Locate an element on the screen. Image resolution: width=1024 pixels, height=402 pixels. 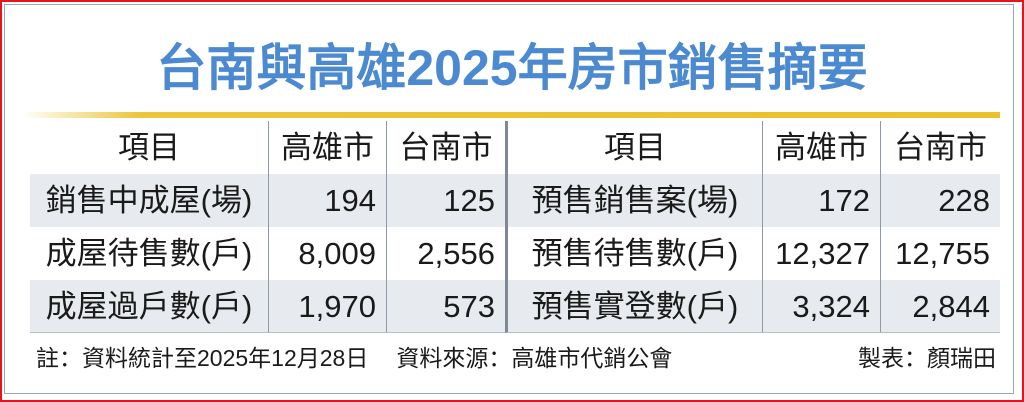
row-label: 預售銷售案(場) is located at coordinates (633, 200).